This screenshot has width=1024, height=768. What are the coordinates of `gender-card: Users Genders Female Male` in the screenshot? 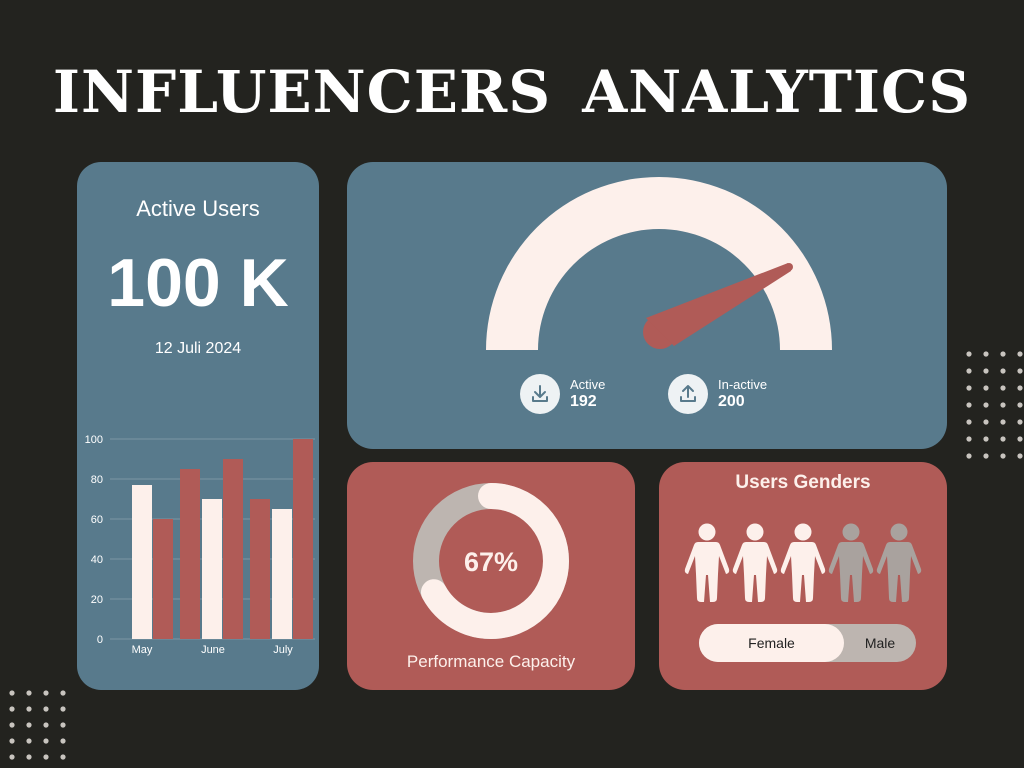 It's located at (803, 576).